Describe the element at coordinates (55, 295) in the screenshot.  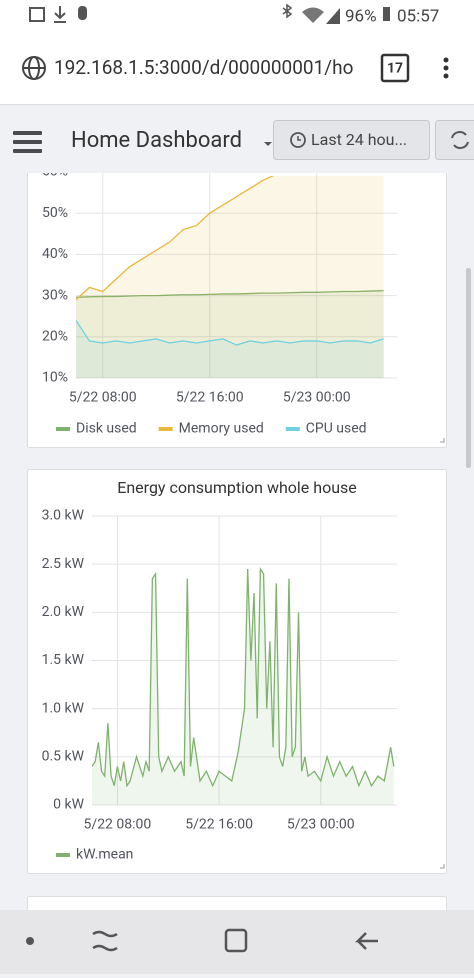
I see `y-tick-label: 30%` at that location.